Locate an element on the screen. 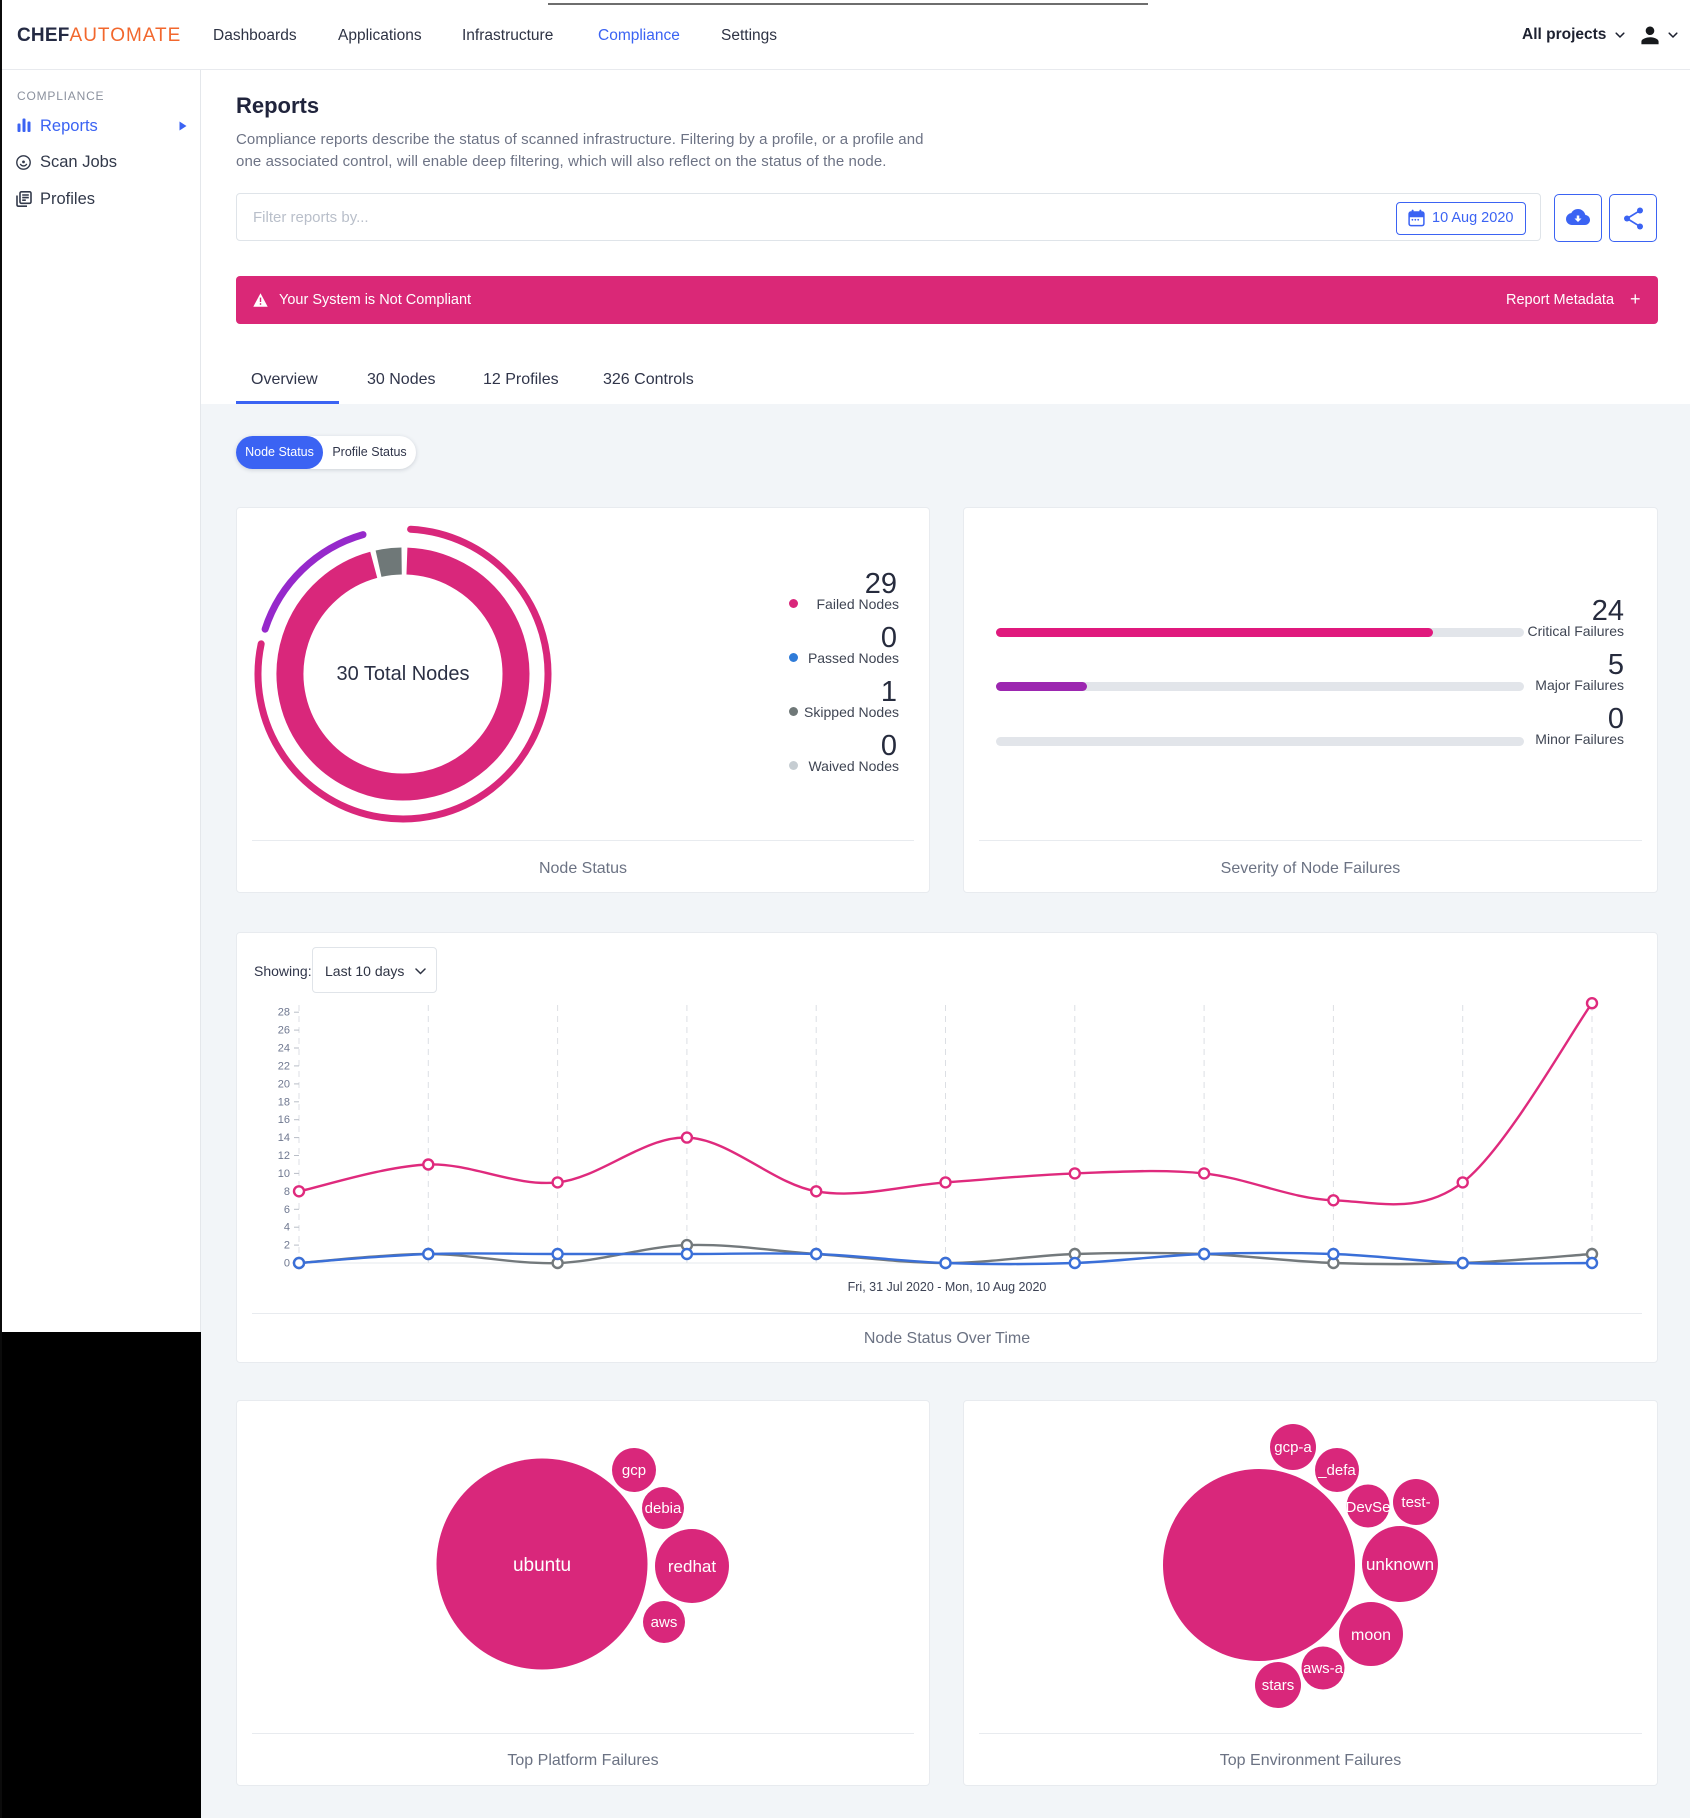 The image size is (1690, 1818). svg-text: 20 is located at coordinates (284, 1084).